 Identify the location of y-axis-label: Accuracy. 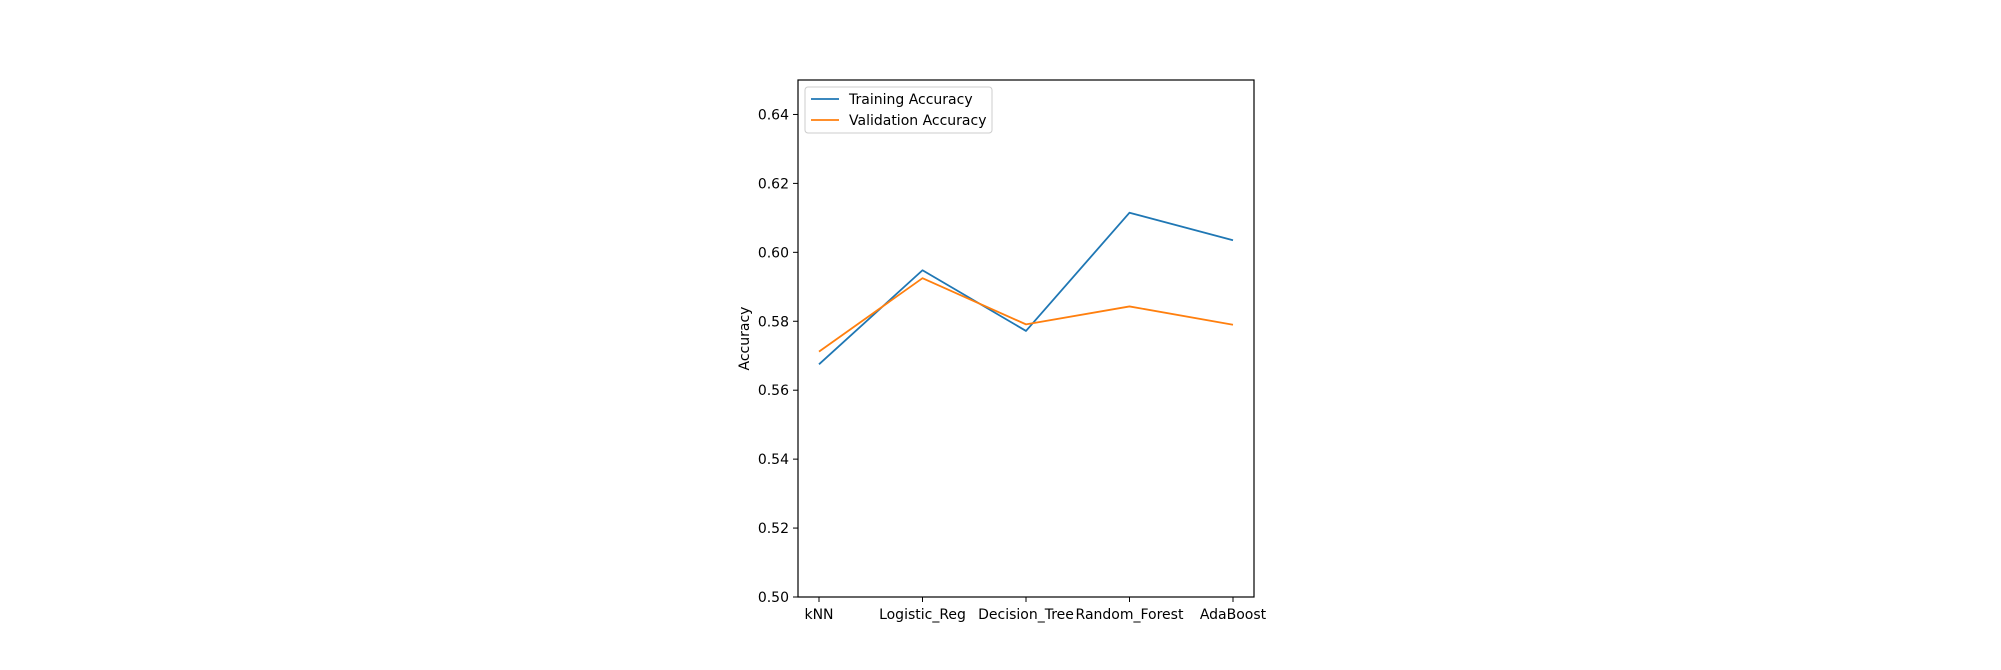
(745, 339).